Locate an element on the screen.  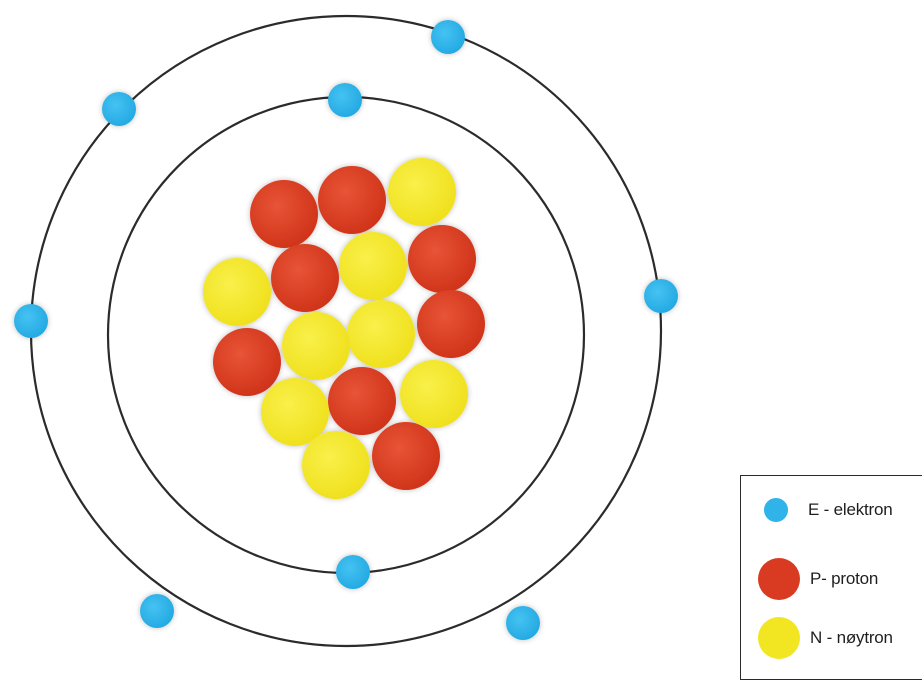
electron-swatch-icon is located at coordinates (776, 510).